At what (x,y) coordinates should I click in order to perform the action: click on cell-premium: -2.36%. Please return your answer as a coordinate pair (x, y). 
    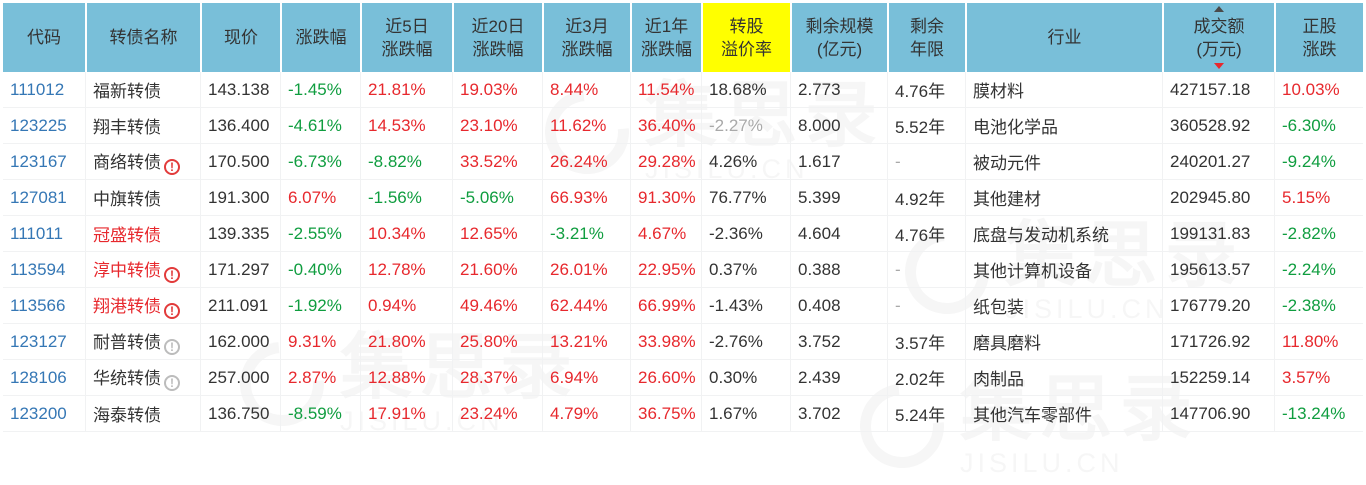
    Looking at the image, I should click on (745, 234).